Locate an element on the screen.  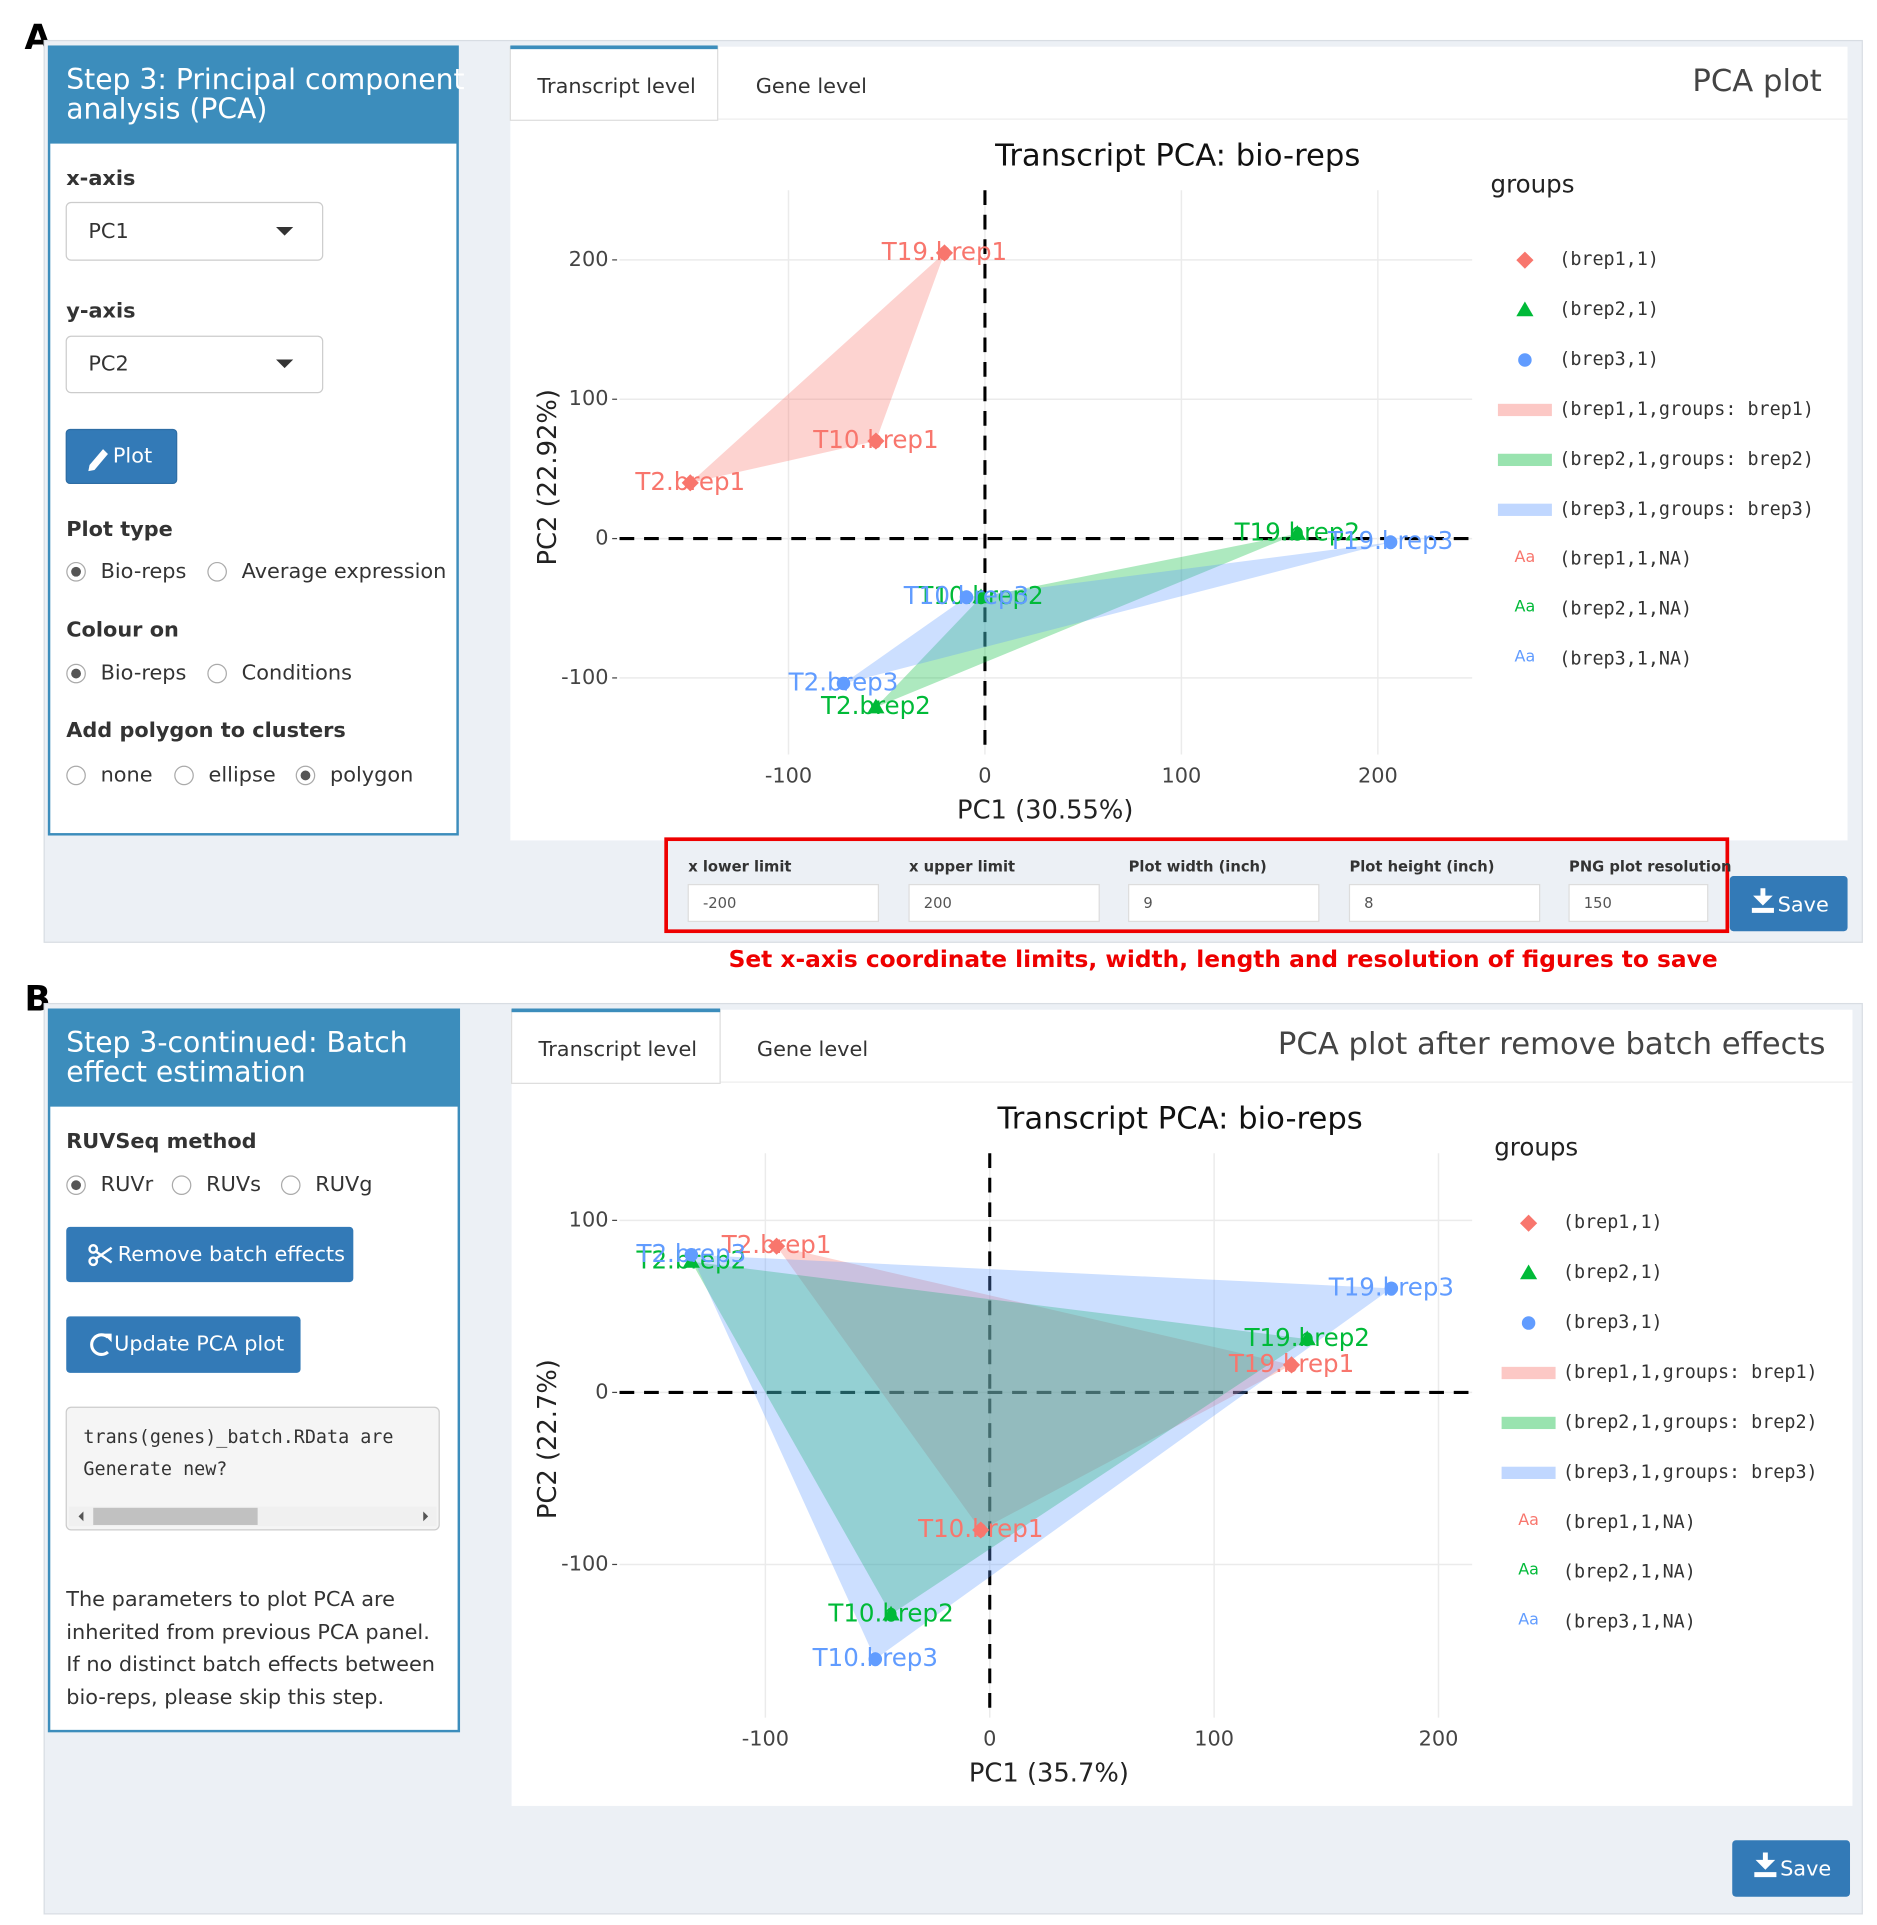
x-axis-title: PC1 (30.55%) is located at coordinates (1045, 810).